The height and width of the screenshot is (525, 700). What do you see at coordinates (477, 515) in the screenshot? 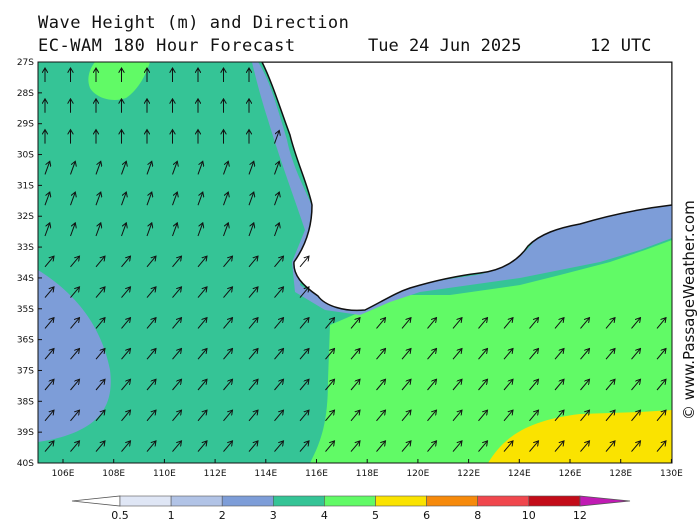
I see `colorbar-label: 8` at bounding box center [477, 515].